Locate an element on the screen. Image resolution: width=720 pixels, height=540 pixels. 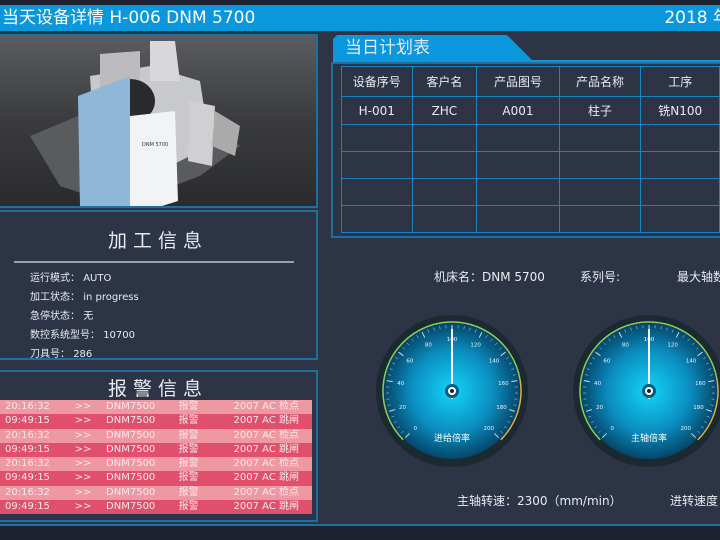
table-row: H-001 ZHC A001 柱子 铣N100 is located at coordinates (530, 110).